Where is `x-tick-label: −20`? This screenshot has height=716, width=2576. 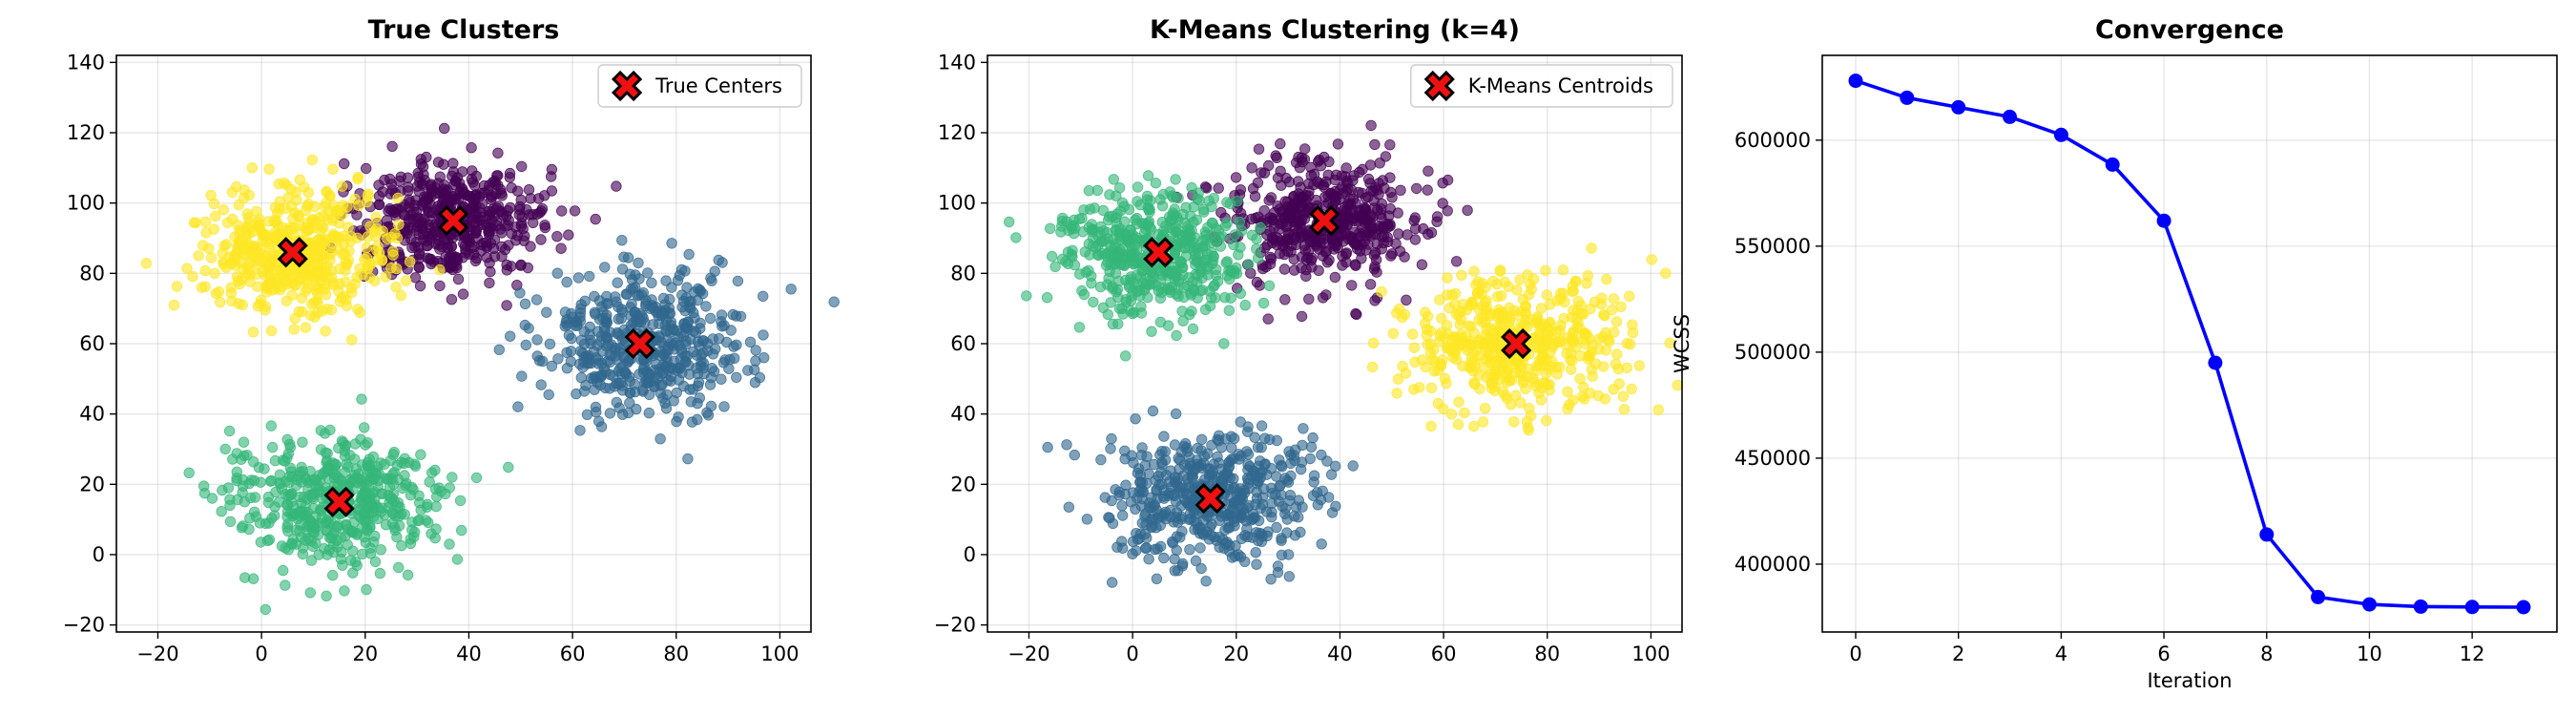 x-tick-label: −20 is located at coordinates (157, 653).